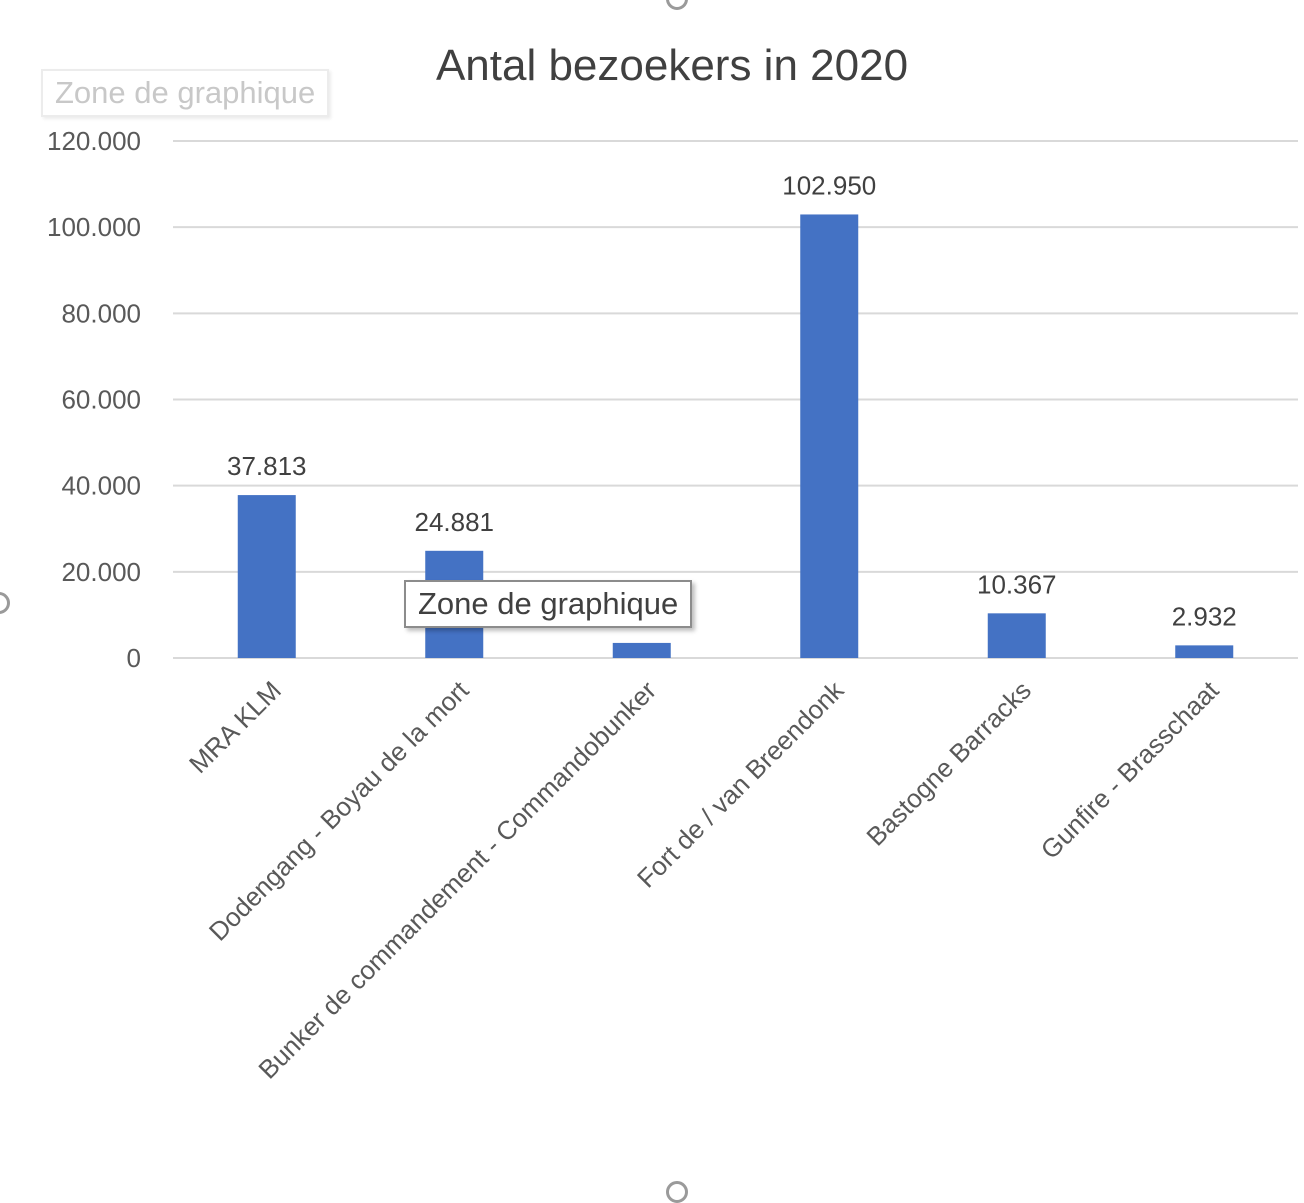 This screenshot has width=1304, height=1203. I want to click on y-tick-label: 60.000, so click(101, 400).